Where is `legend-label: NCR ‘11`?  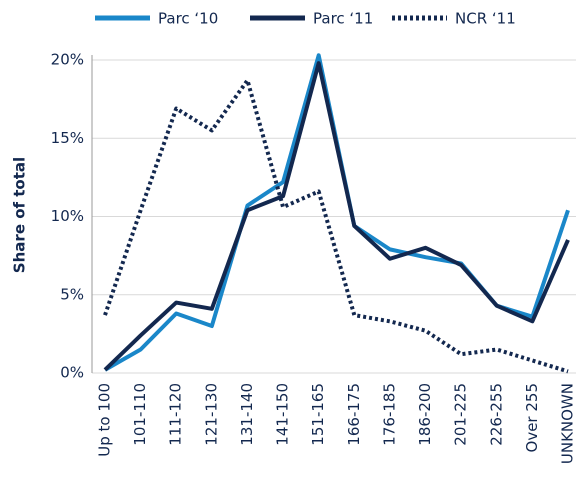
legend-label: NCR ‘11 is located at coordinates (485, 19).